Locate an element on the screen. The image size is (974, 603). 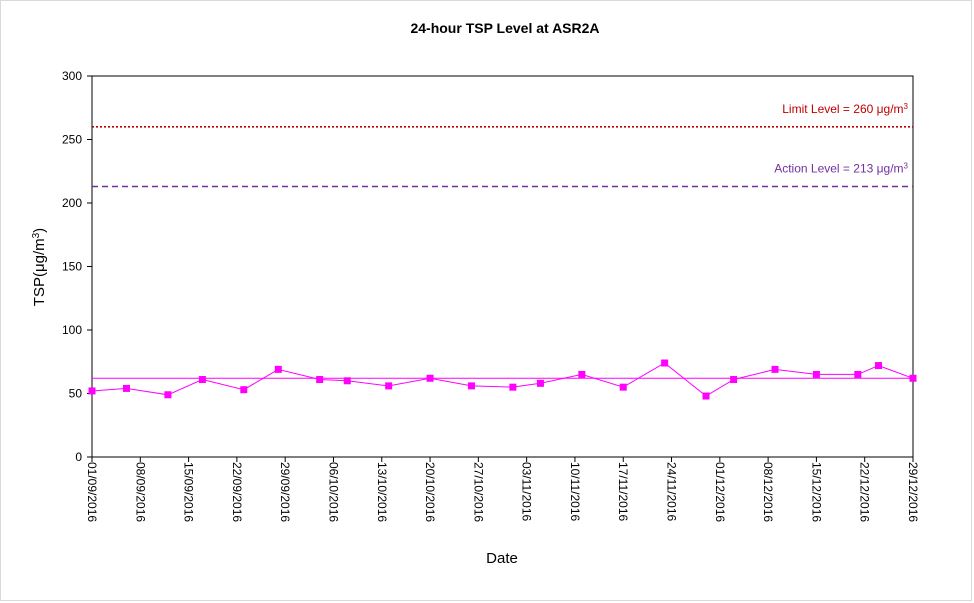
x-tick-label: 08/09/2016 is located at coordinates (140, 492).